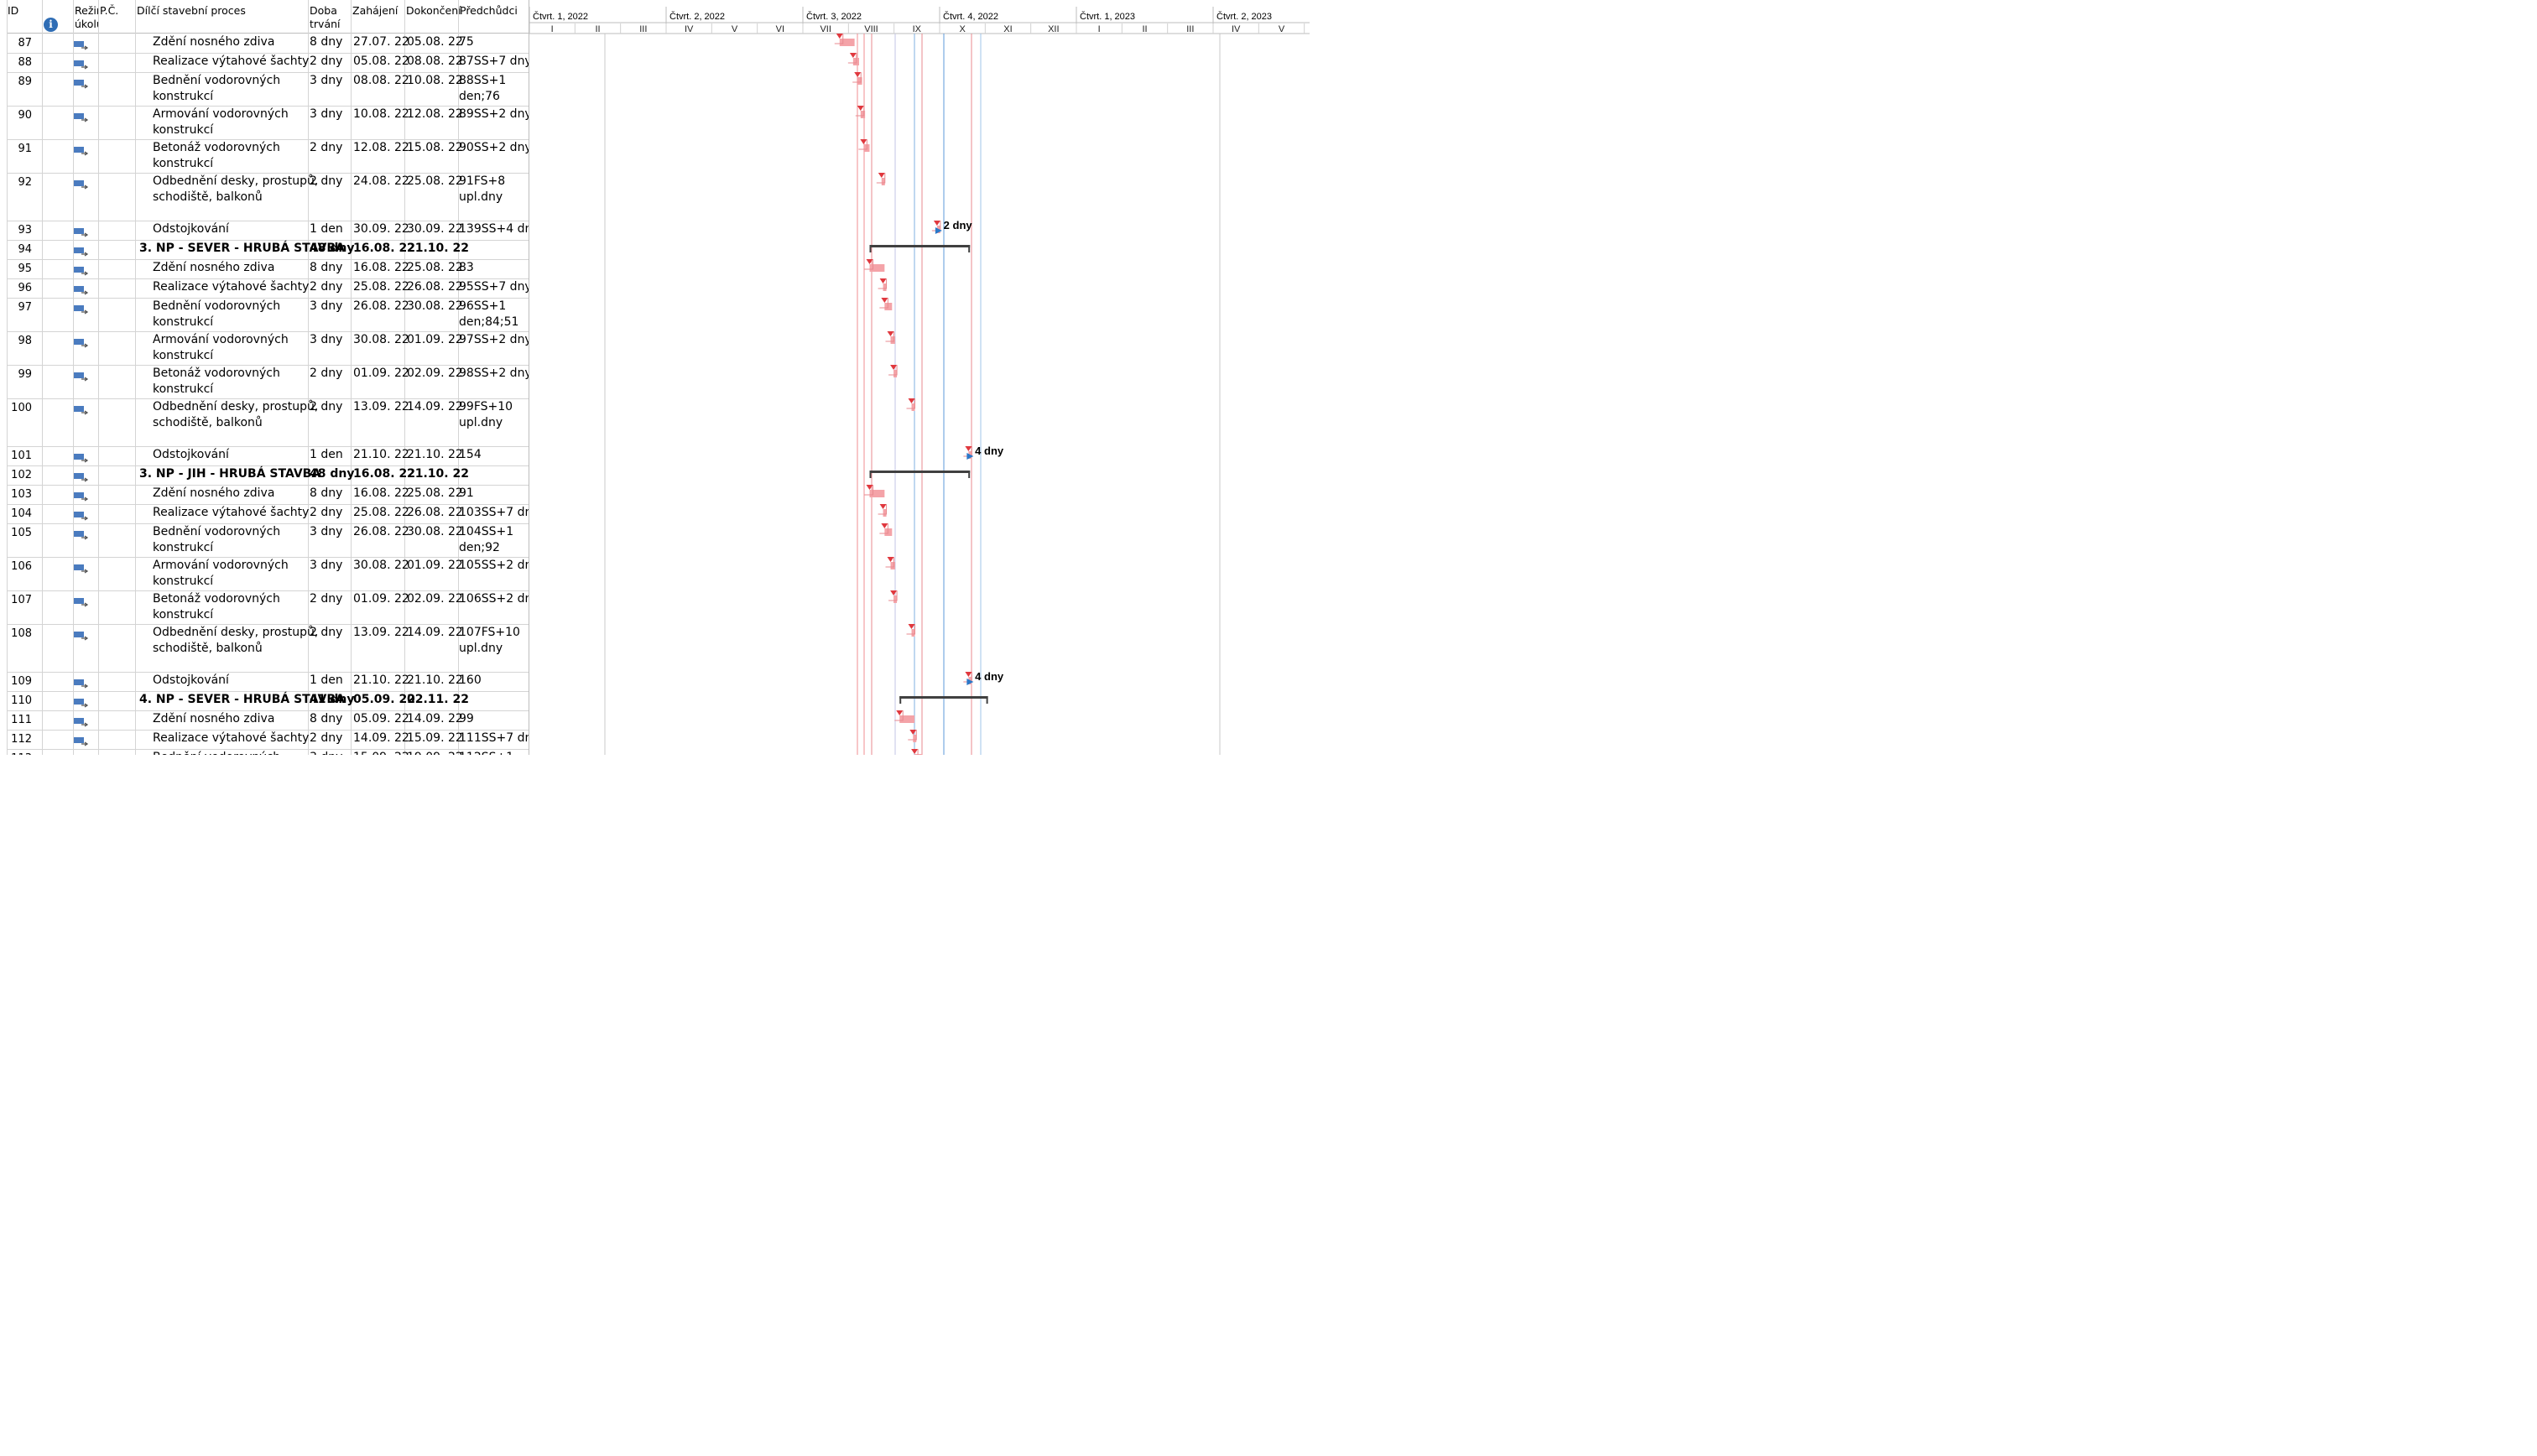 The width and height of the screenshot is (2537, 1456). I want to click on task-predecessors: 160, so click(470, 681).